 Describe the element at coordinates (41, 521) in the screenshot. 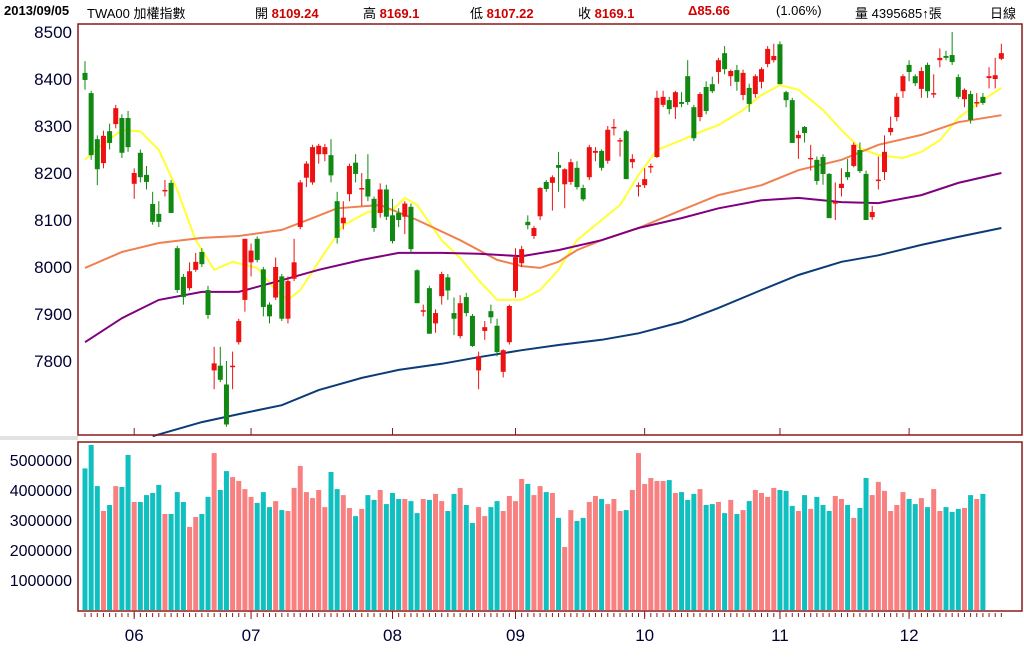

I see `volume-tick-label: 3000000` at that location.